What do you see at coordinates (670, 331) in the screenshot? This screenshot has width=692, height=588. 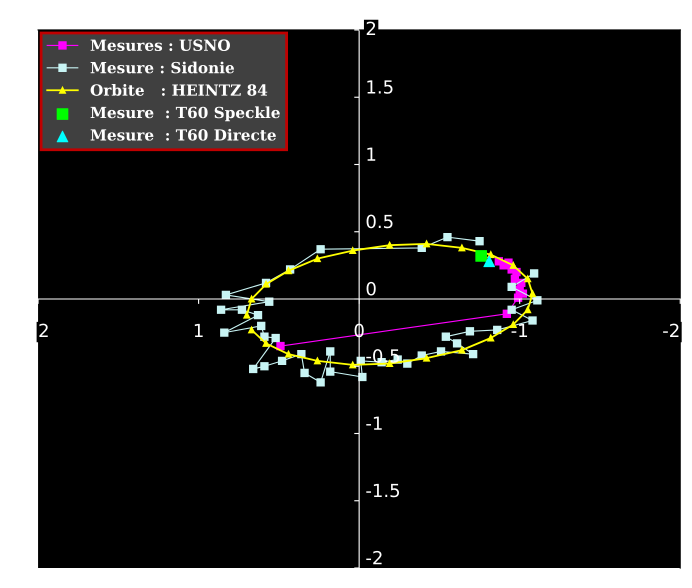 I see `x-tick-label: -2` at bounding box center [670, 331].